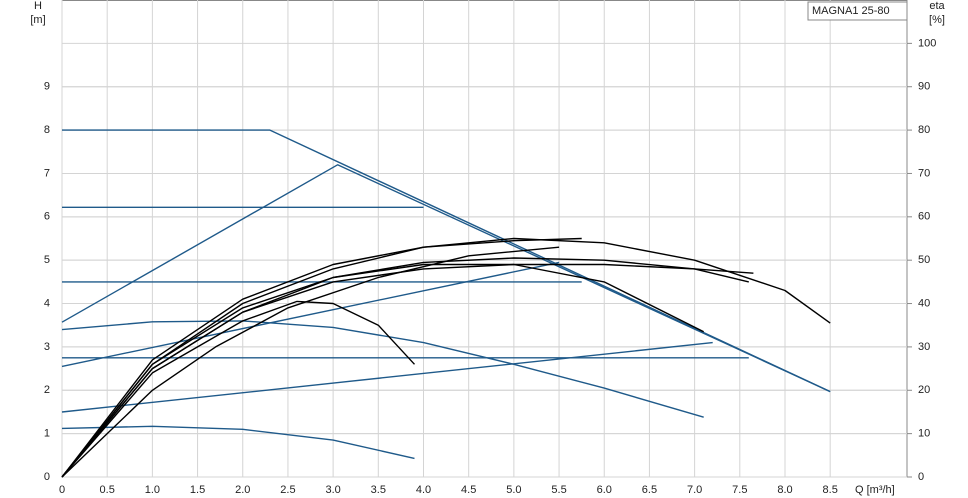 This screenshot has height=498, width=968. What do you see at coordinates (47, 217) in the screenshot?
I see `y-tick-label: 6` at bounding box center [47, 217].